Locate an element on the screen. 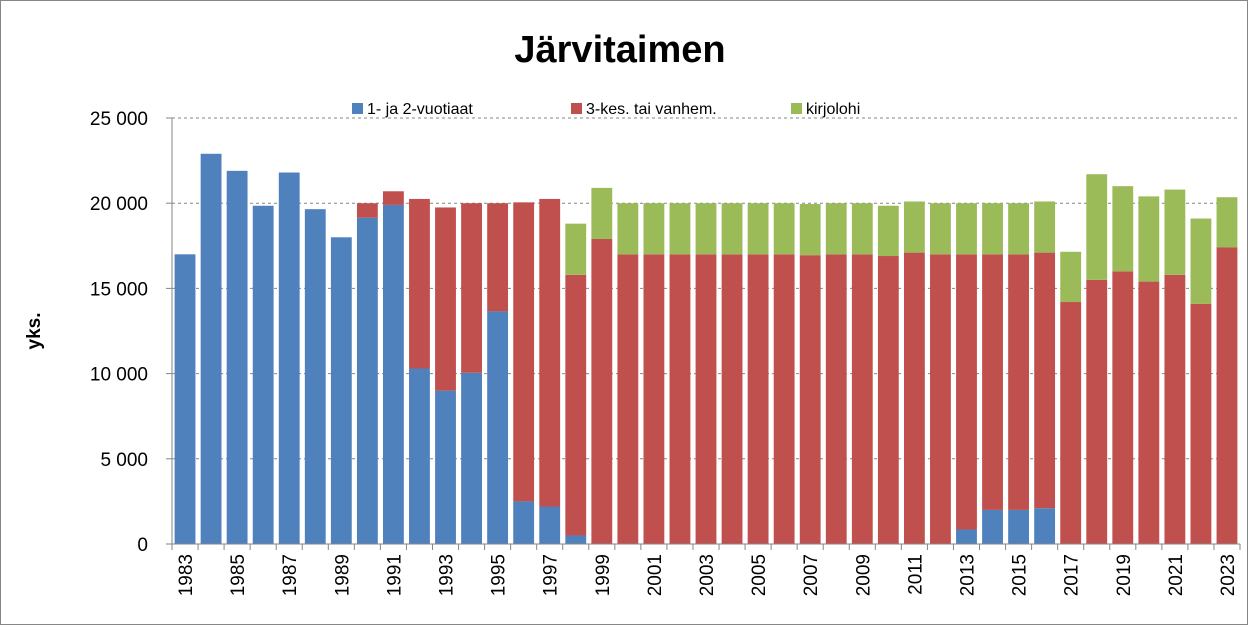  x-tick-label: 1989 is located at coordinates (342, 575).